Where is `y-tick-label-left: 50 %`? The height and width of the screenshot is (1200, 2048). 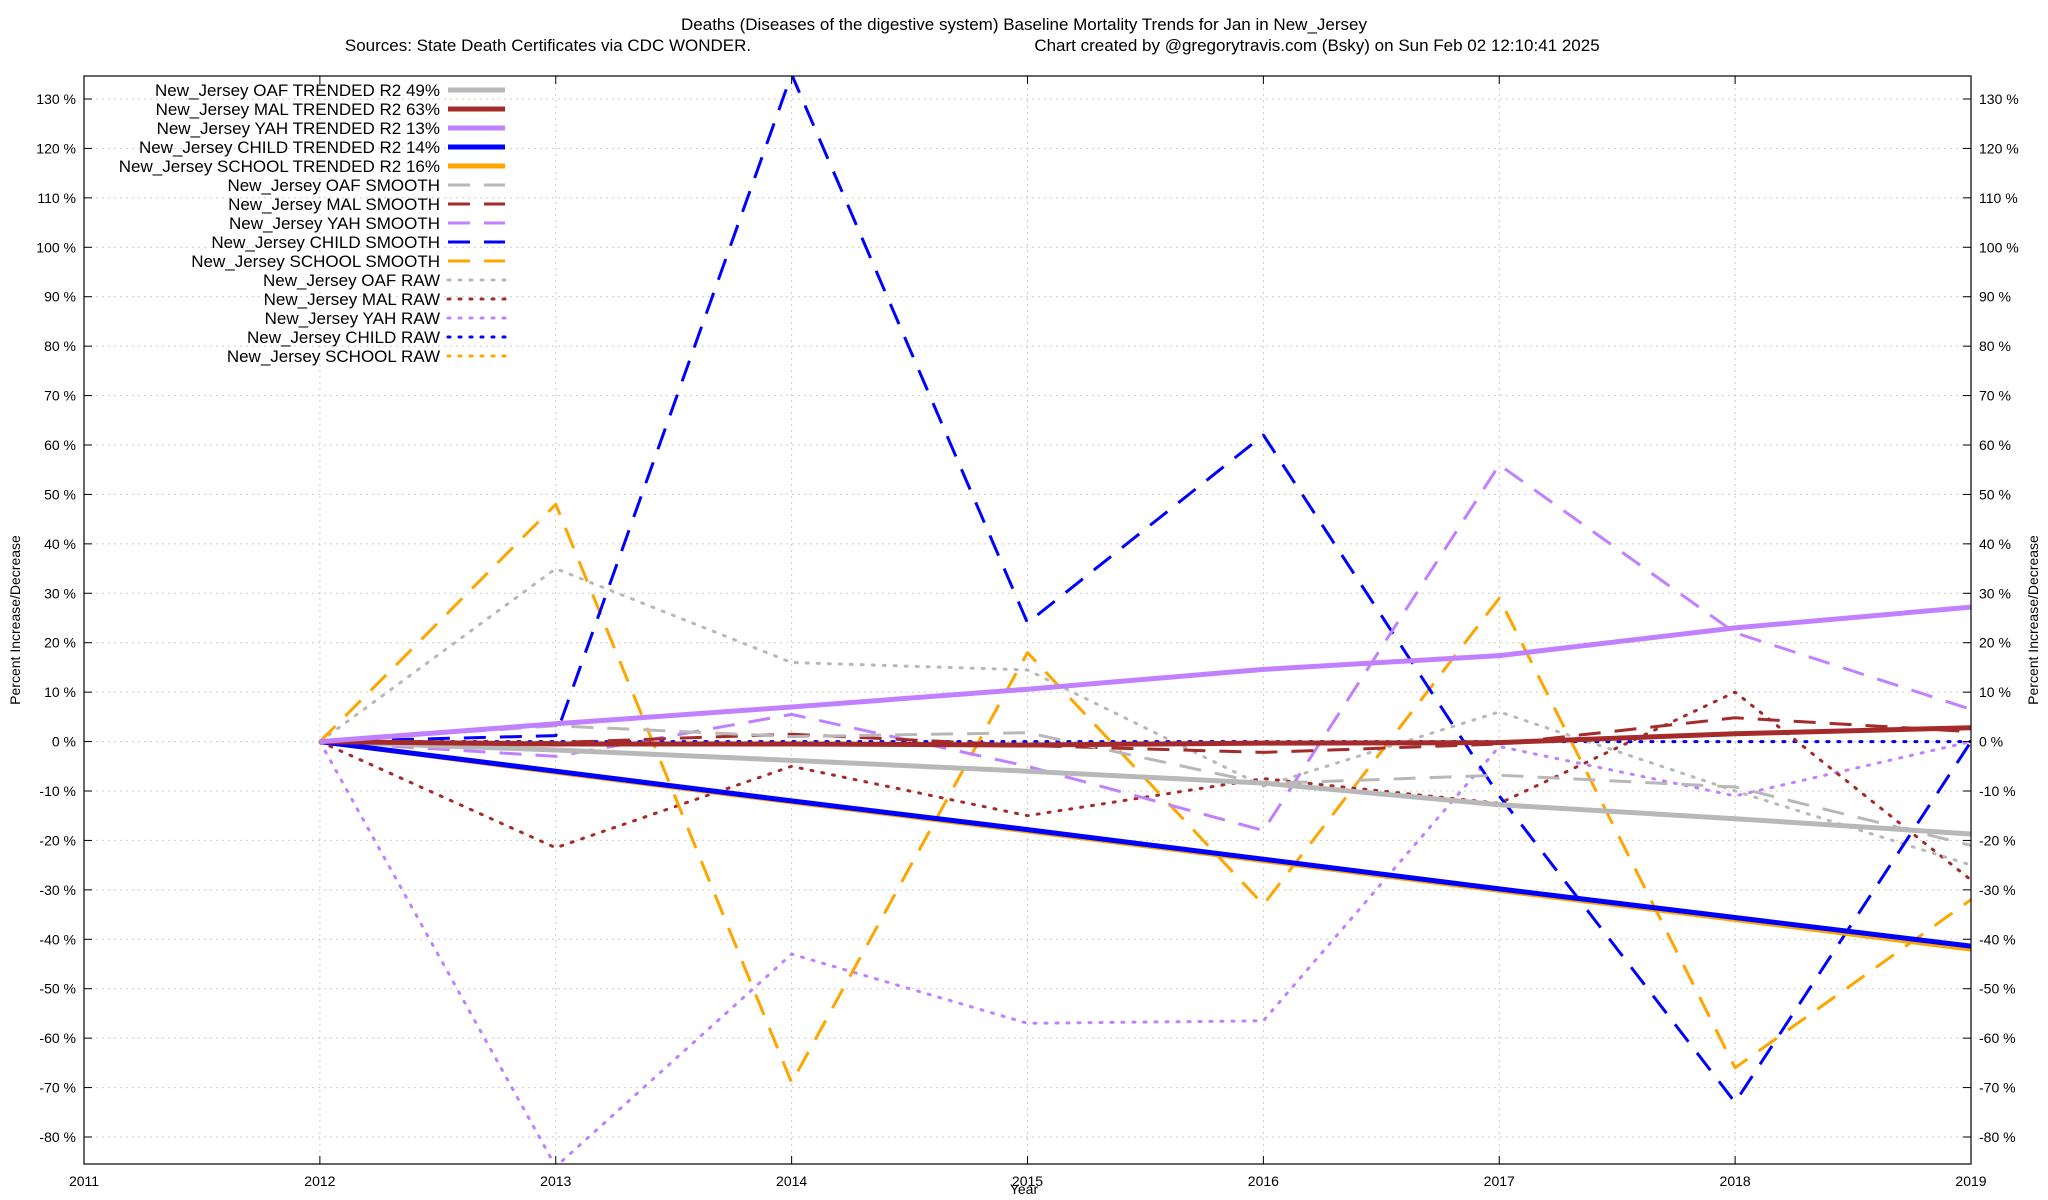
y-tick-label-left: 50 % is located at coordinates (60, 494).